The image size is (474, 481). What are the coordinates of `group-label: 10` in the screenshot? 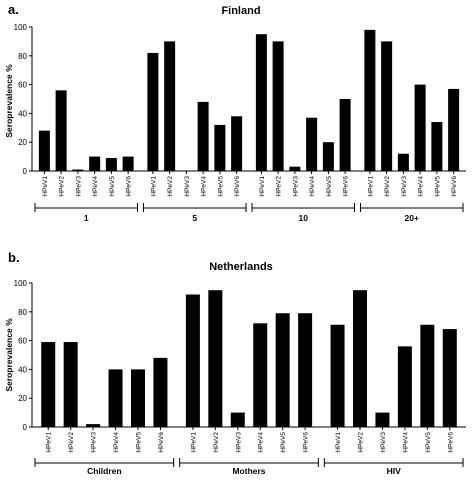 It's located at (304, 218).